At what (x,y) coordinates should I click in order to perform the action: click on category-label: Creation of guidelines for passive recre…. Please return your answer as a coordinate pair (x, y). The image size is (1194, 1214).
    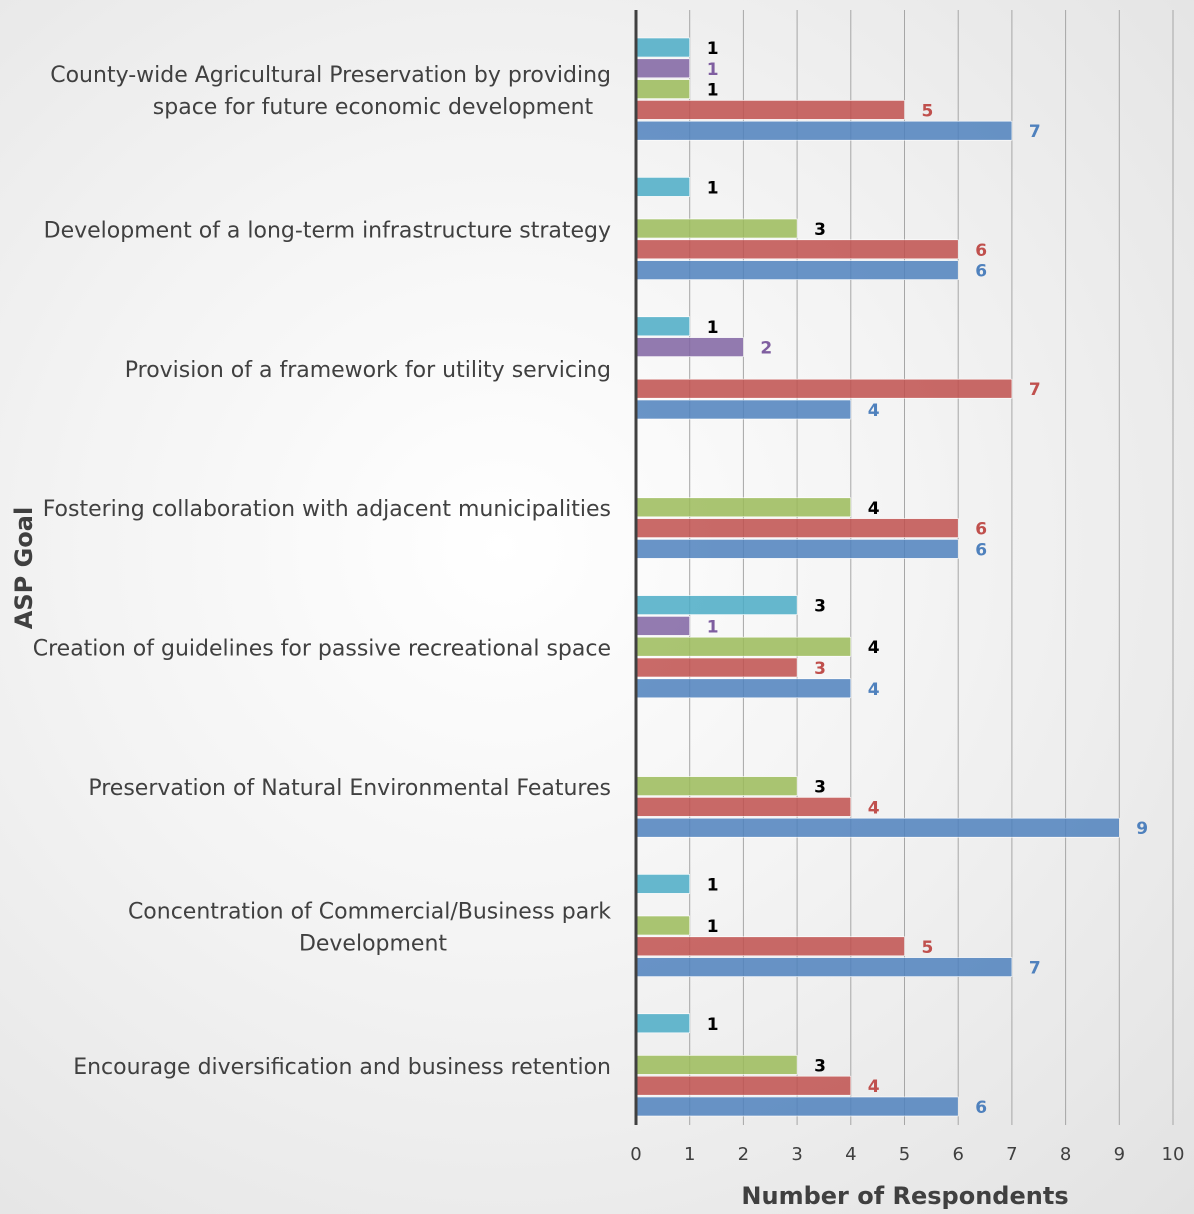
    Looking at the image, I should click on (322, 649).